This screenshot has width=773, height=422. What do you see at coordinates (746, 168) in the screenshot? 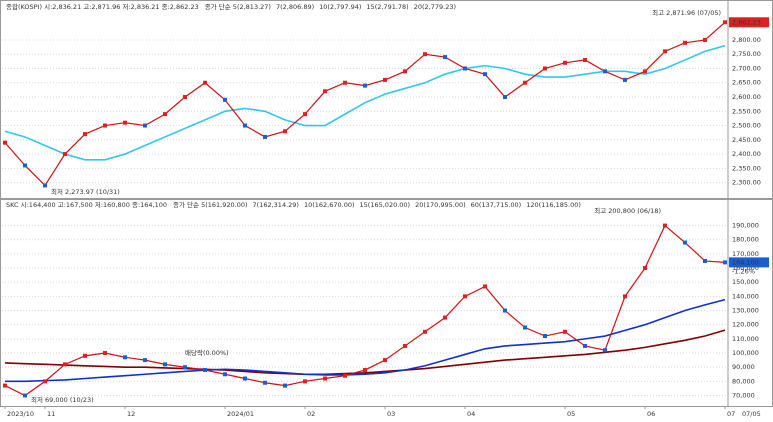
I see `y-tick-label: 2,350.00` at bounding box center [746, 168].